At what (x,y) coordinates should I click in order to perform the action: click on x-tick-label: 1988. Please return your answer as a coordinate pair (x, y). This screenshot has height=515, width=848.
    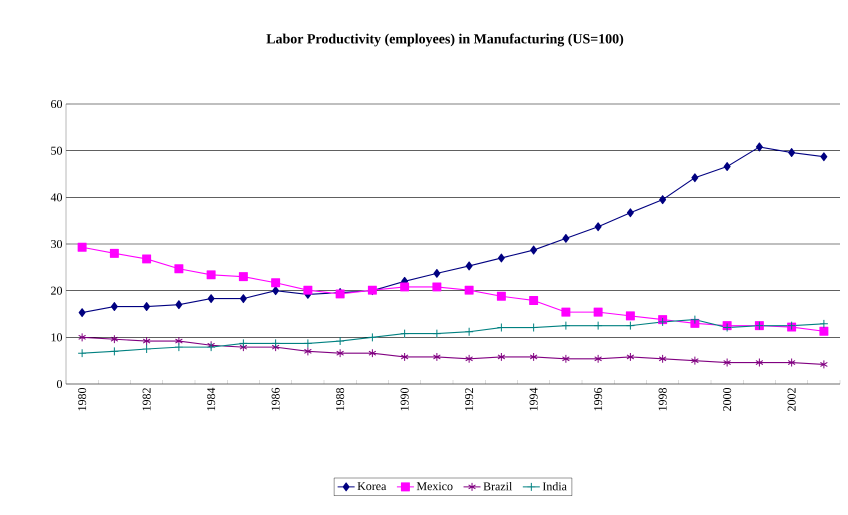
    Looking at the image, I should click on (340, 399).